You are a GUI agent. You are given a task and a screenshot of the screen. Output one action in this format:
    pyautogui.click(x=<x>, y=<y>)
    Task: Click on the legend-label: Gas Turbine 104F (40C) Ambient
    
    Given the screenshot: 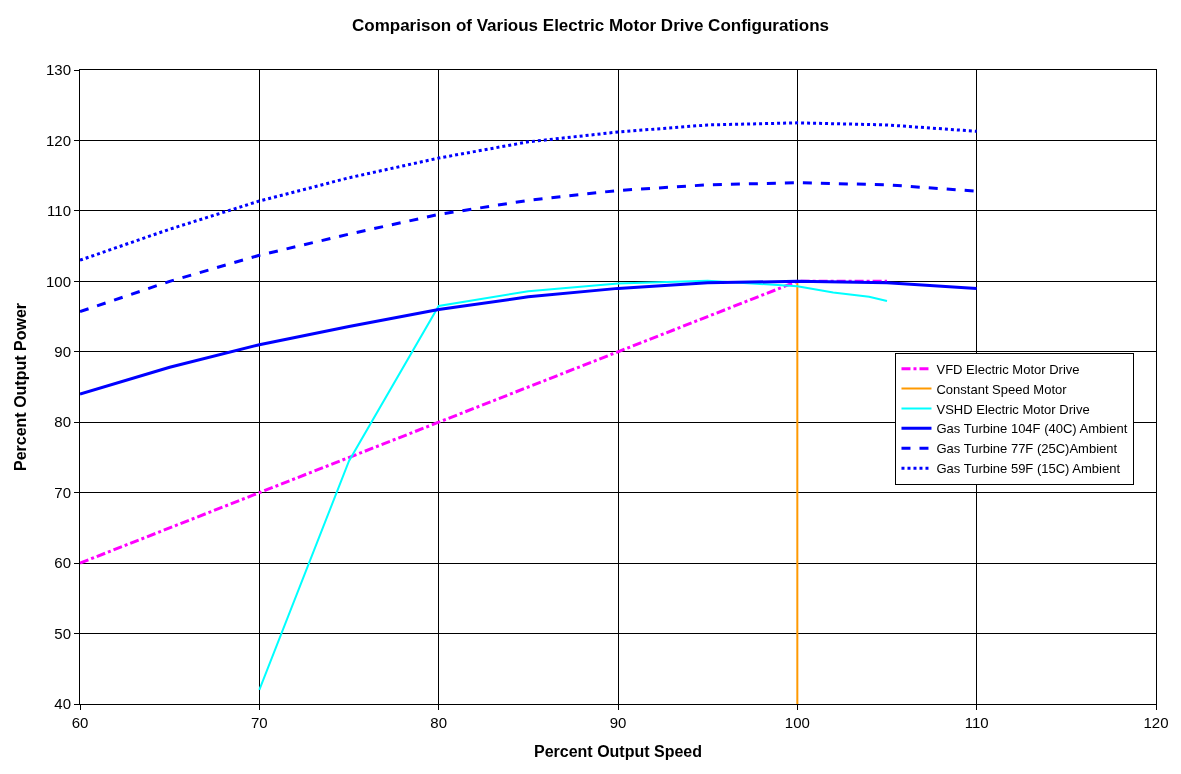 What is the action you would take?
    pyautogui.click(x=1032, y=429)
    